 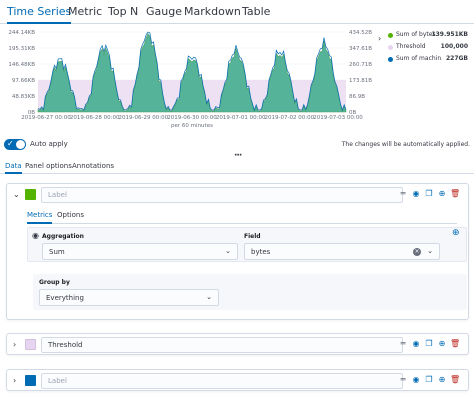 I want to click on y2-axis-tick-label: 347.61B, so click(x=360, y=49).